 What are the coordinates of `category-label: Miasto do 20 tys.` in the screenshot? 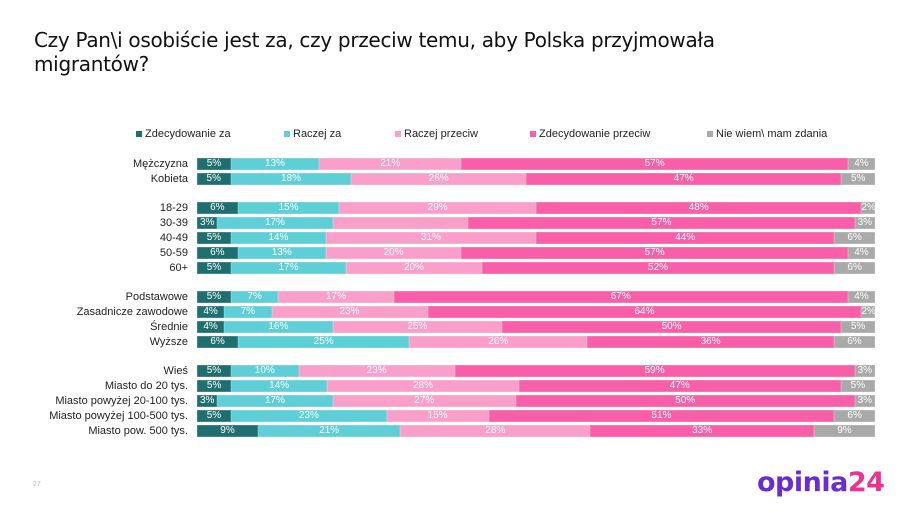 It's located at (146, 385).